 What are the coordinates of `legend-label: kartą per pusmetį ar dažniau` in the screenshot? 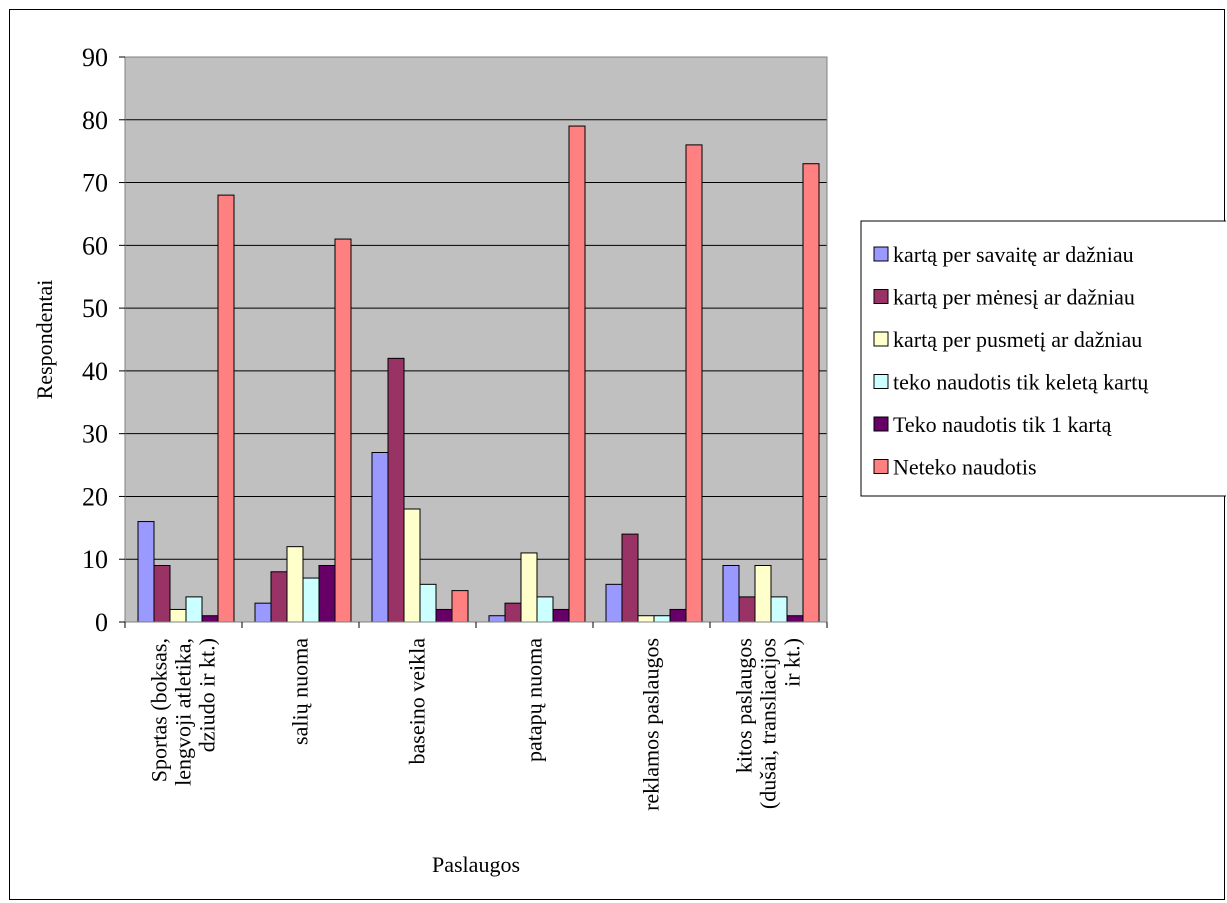 It's located at (1017, 339).